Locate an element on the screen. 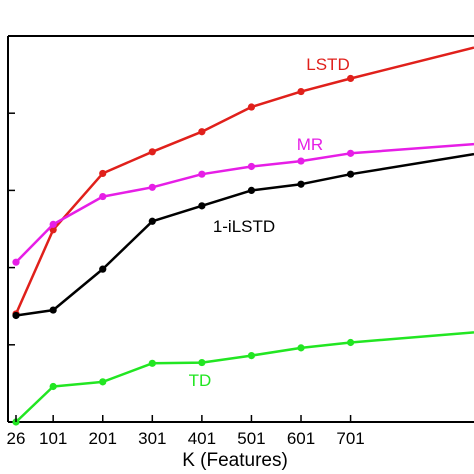  series-label: MR is located at coordinates (310, 144).